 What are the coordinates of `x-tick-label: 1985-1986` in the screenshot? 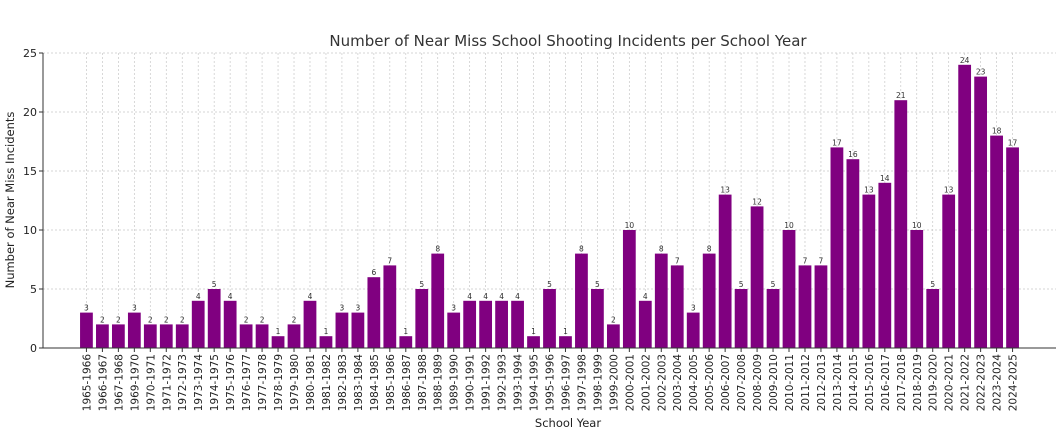 It's located at (391, 383).